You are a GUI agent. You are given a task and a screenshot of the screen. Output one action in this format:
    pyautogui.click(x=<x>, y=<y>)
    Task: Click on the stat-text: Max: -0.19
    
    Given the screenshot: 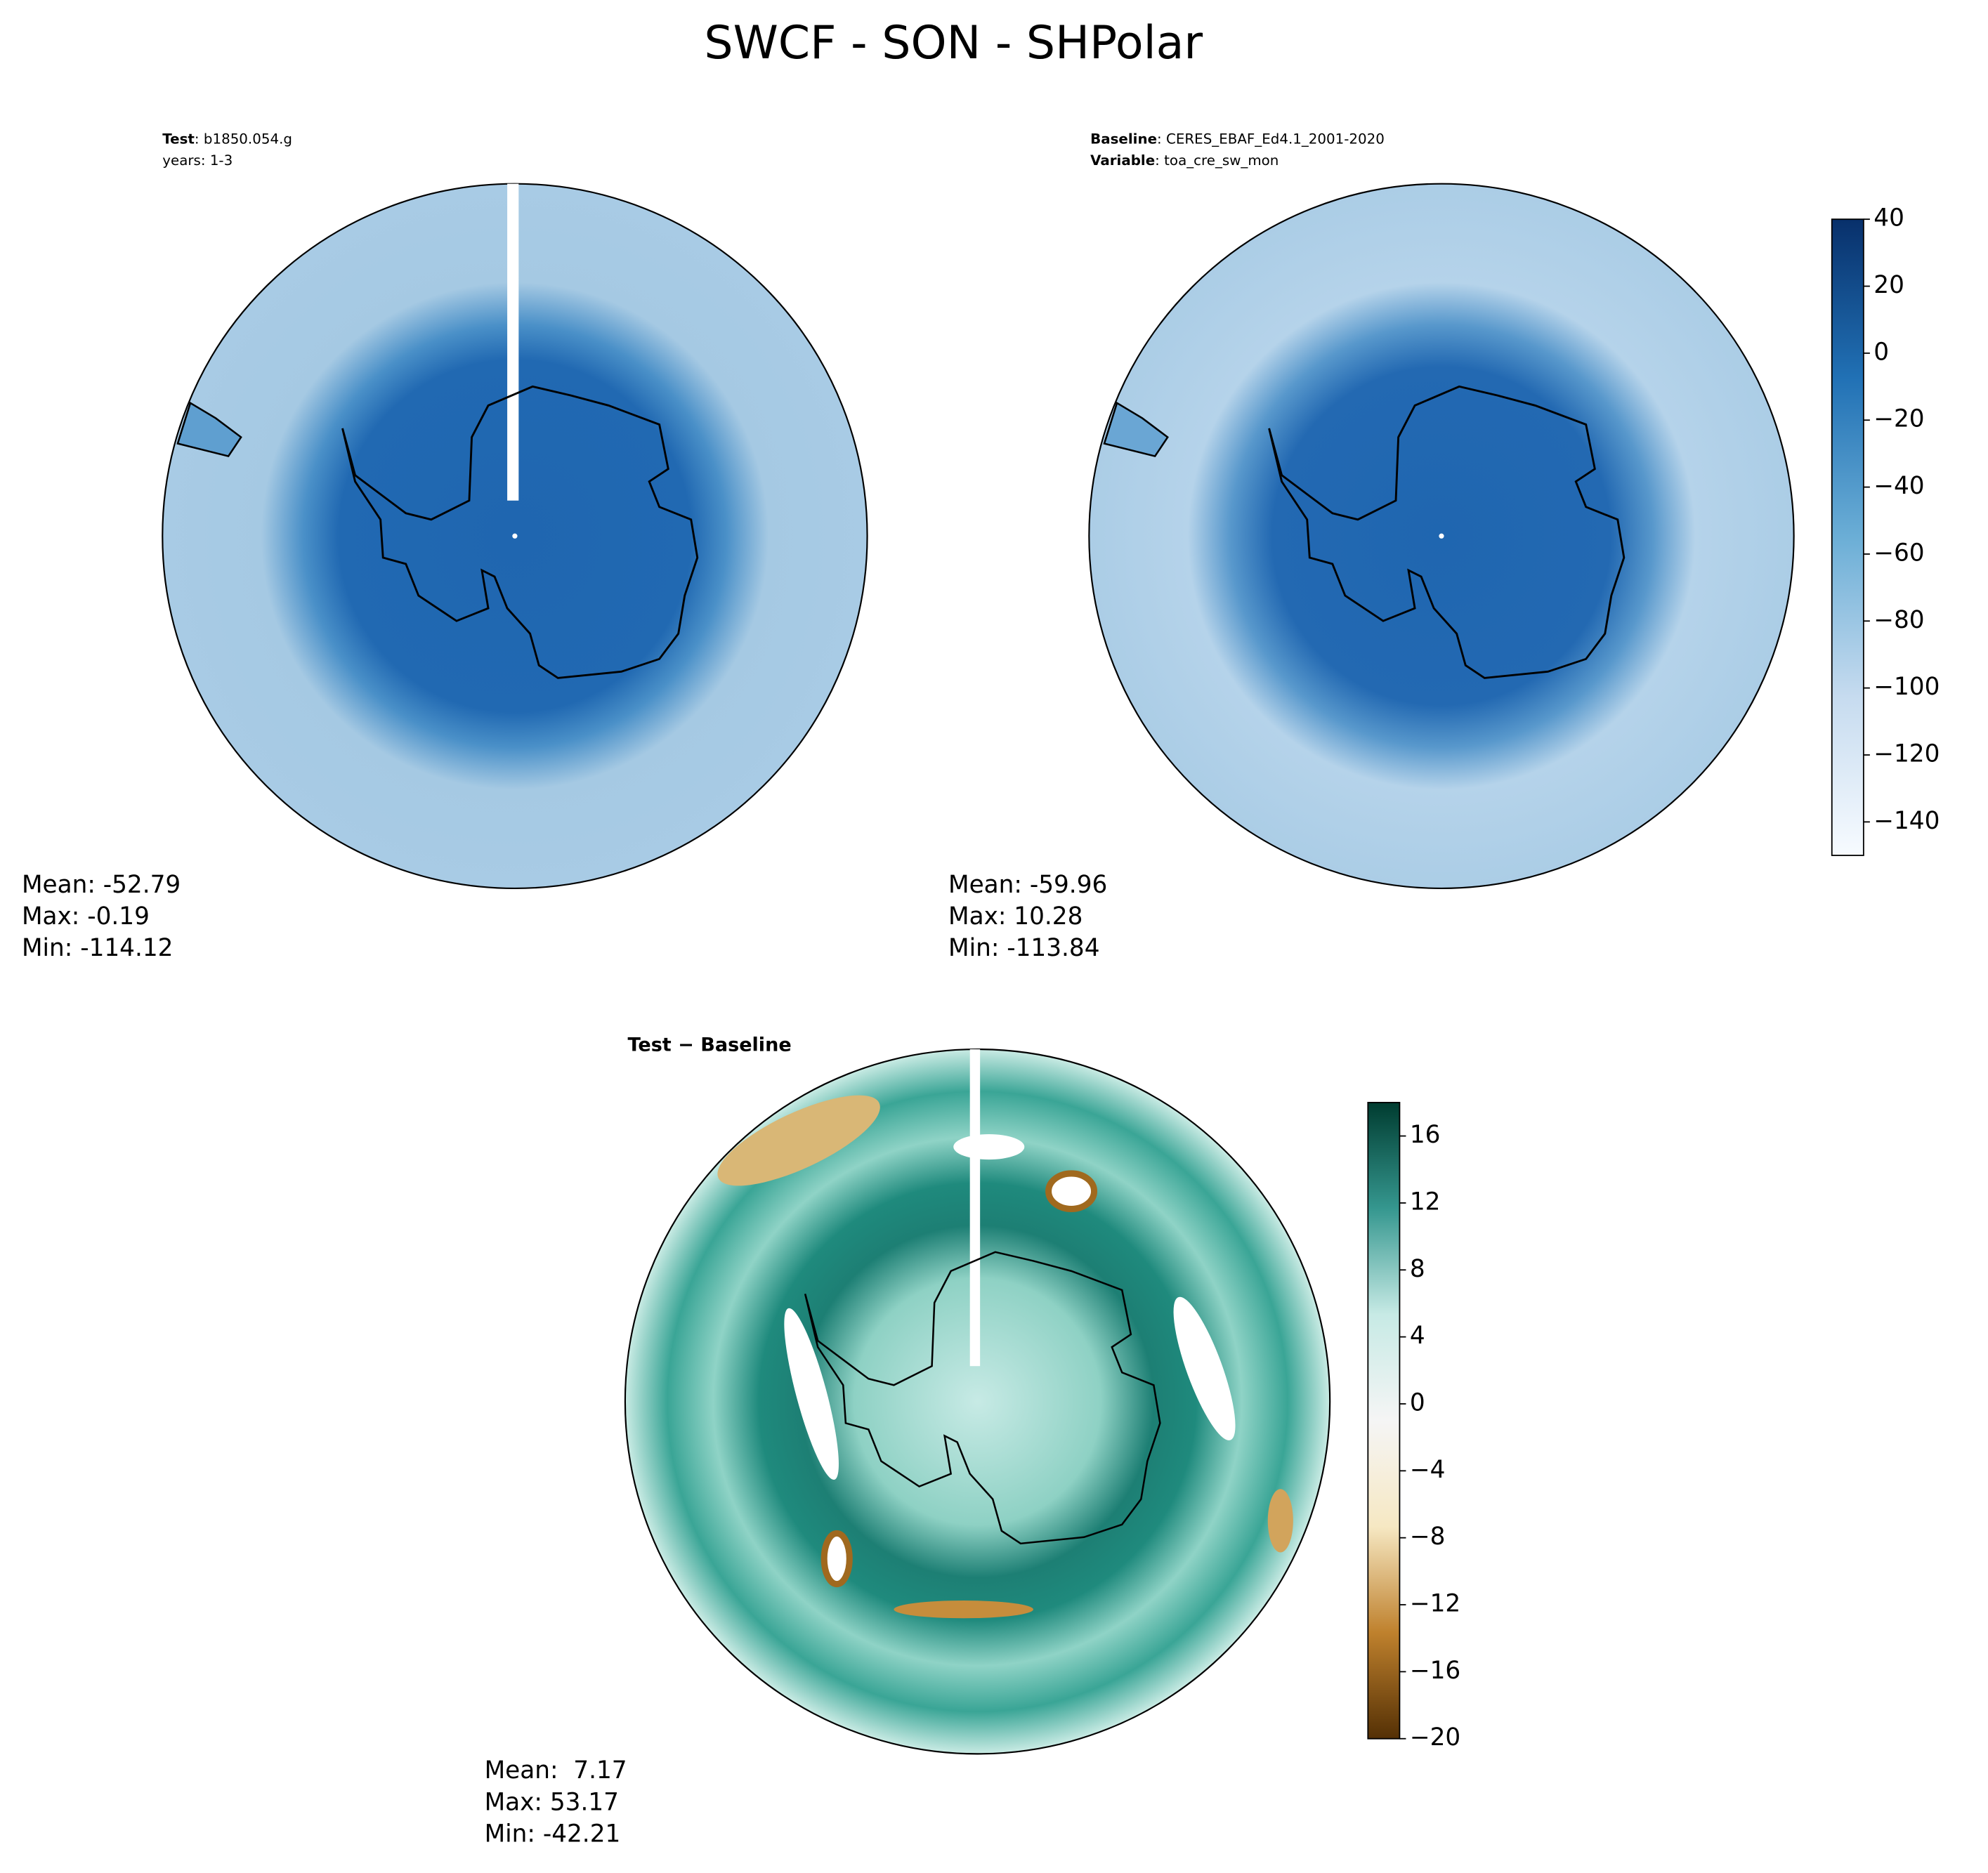 What is the action you would take?
    pyautogui.click(x=86, y=916)
    